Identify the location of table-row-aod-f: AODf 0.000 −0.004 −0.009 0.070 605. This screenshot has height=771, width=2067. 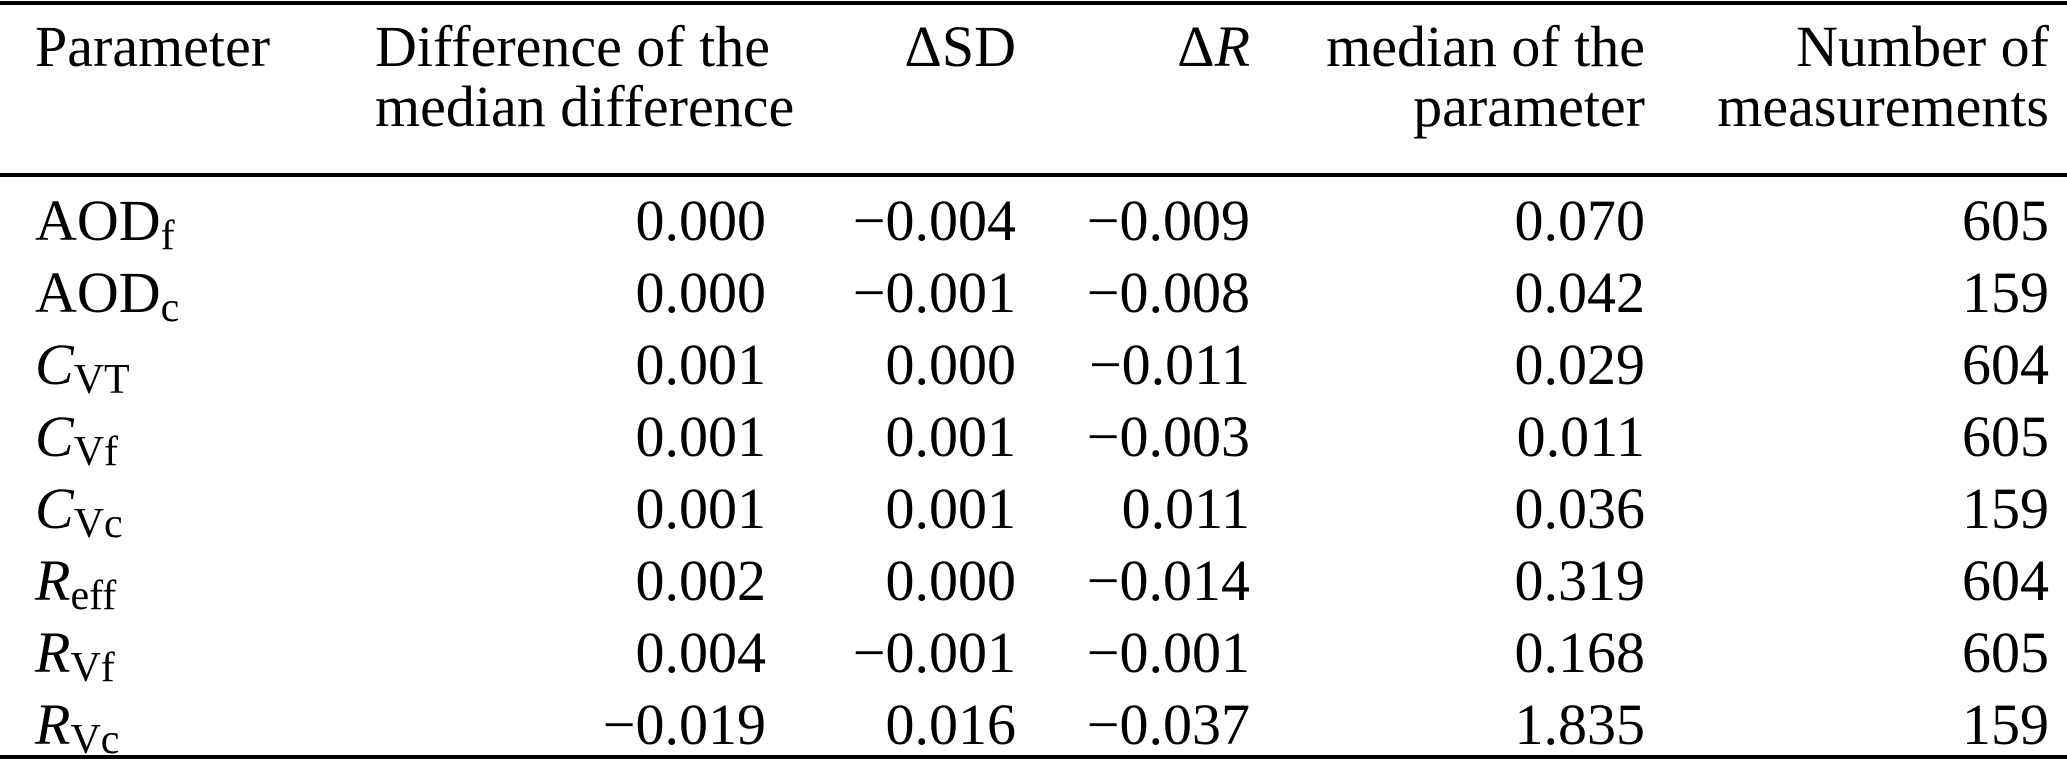
(1042, 221).